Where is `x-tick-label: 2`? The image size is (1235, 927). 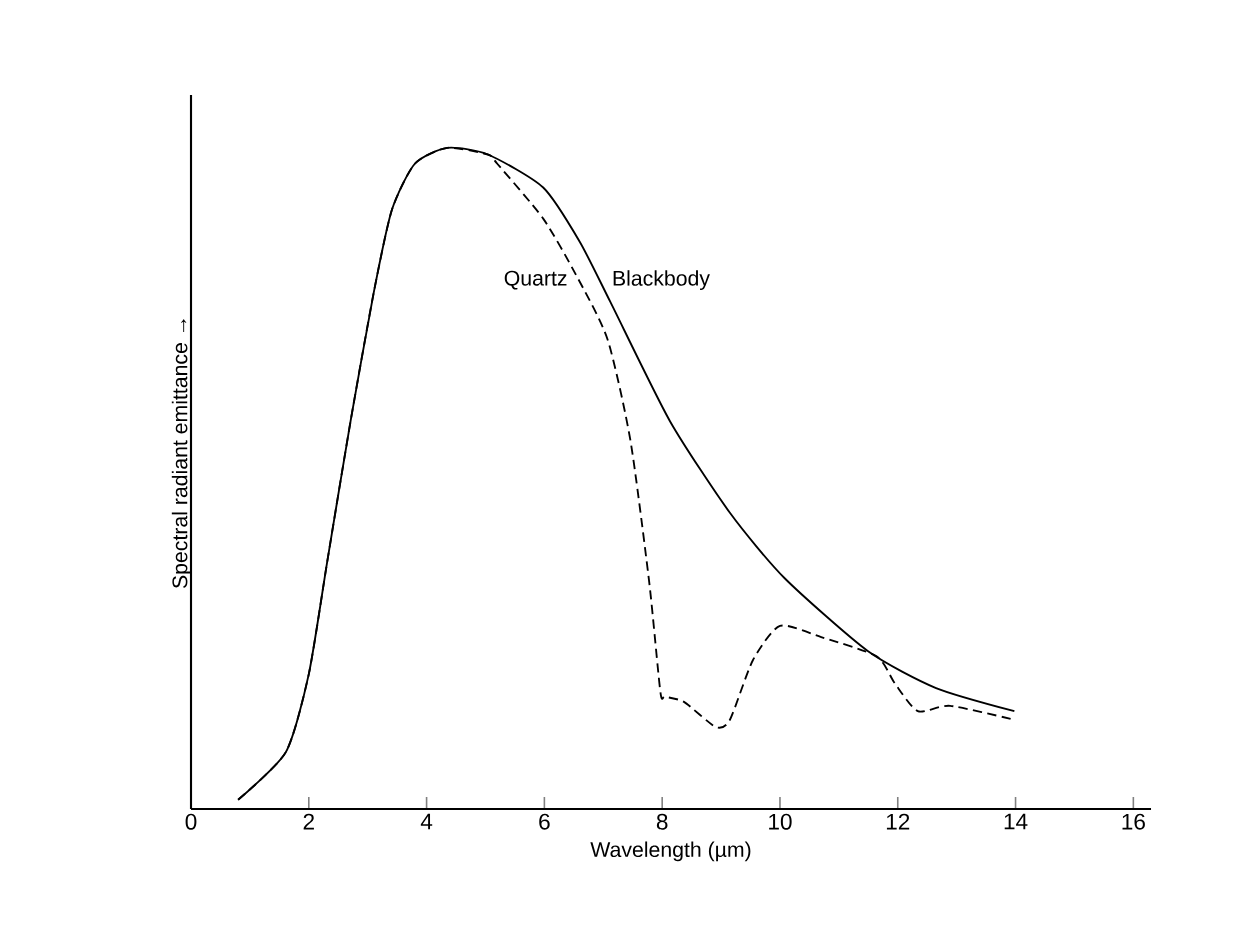 x-tick-label: 2 is located at coordinates (308, 821).